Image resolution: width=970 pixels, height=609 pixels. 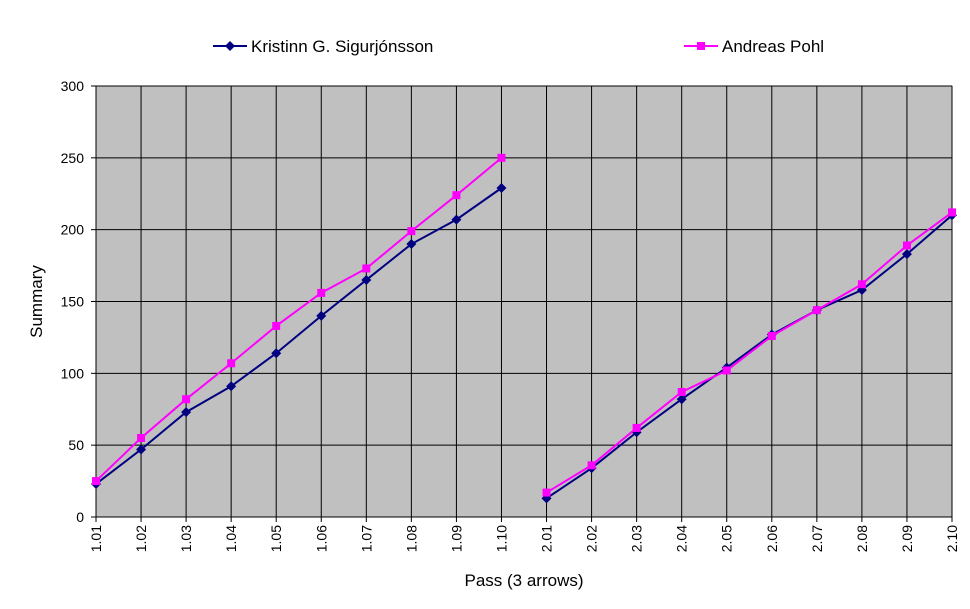 I want to click on x-tick-label: 2.03, so click(x=637, y=538).